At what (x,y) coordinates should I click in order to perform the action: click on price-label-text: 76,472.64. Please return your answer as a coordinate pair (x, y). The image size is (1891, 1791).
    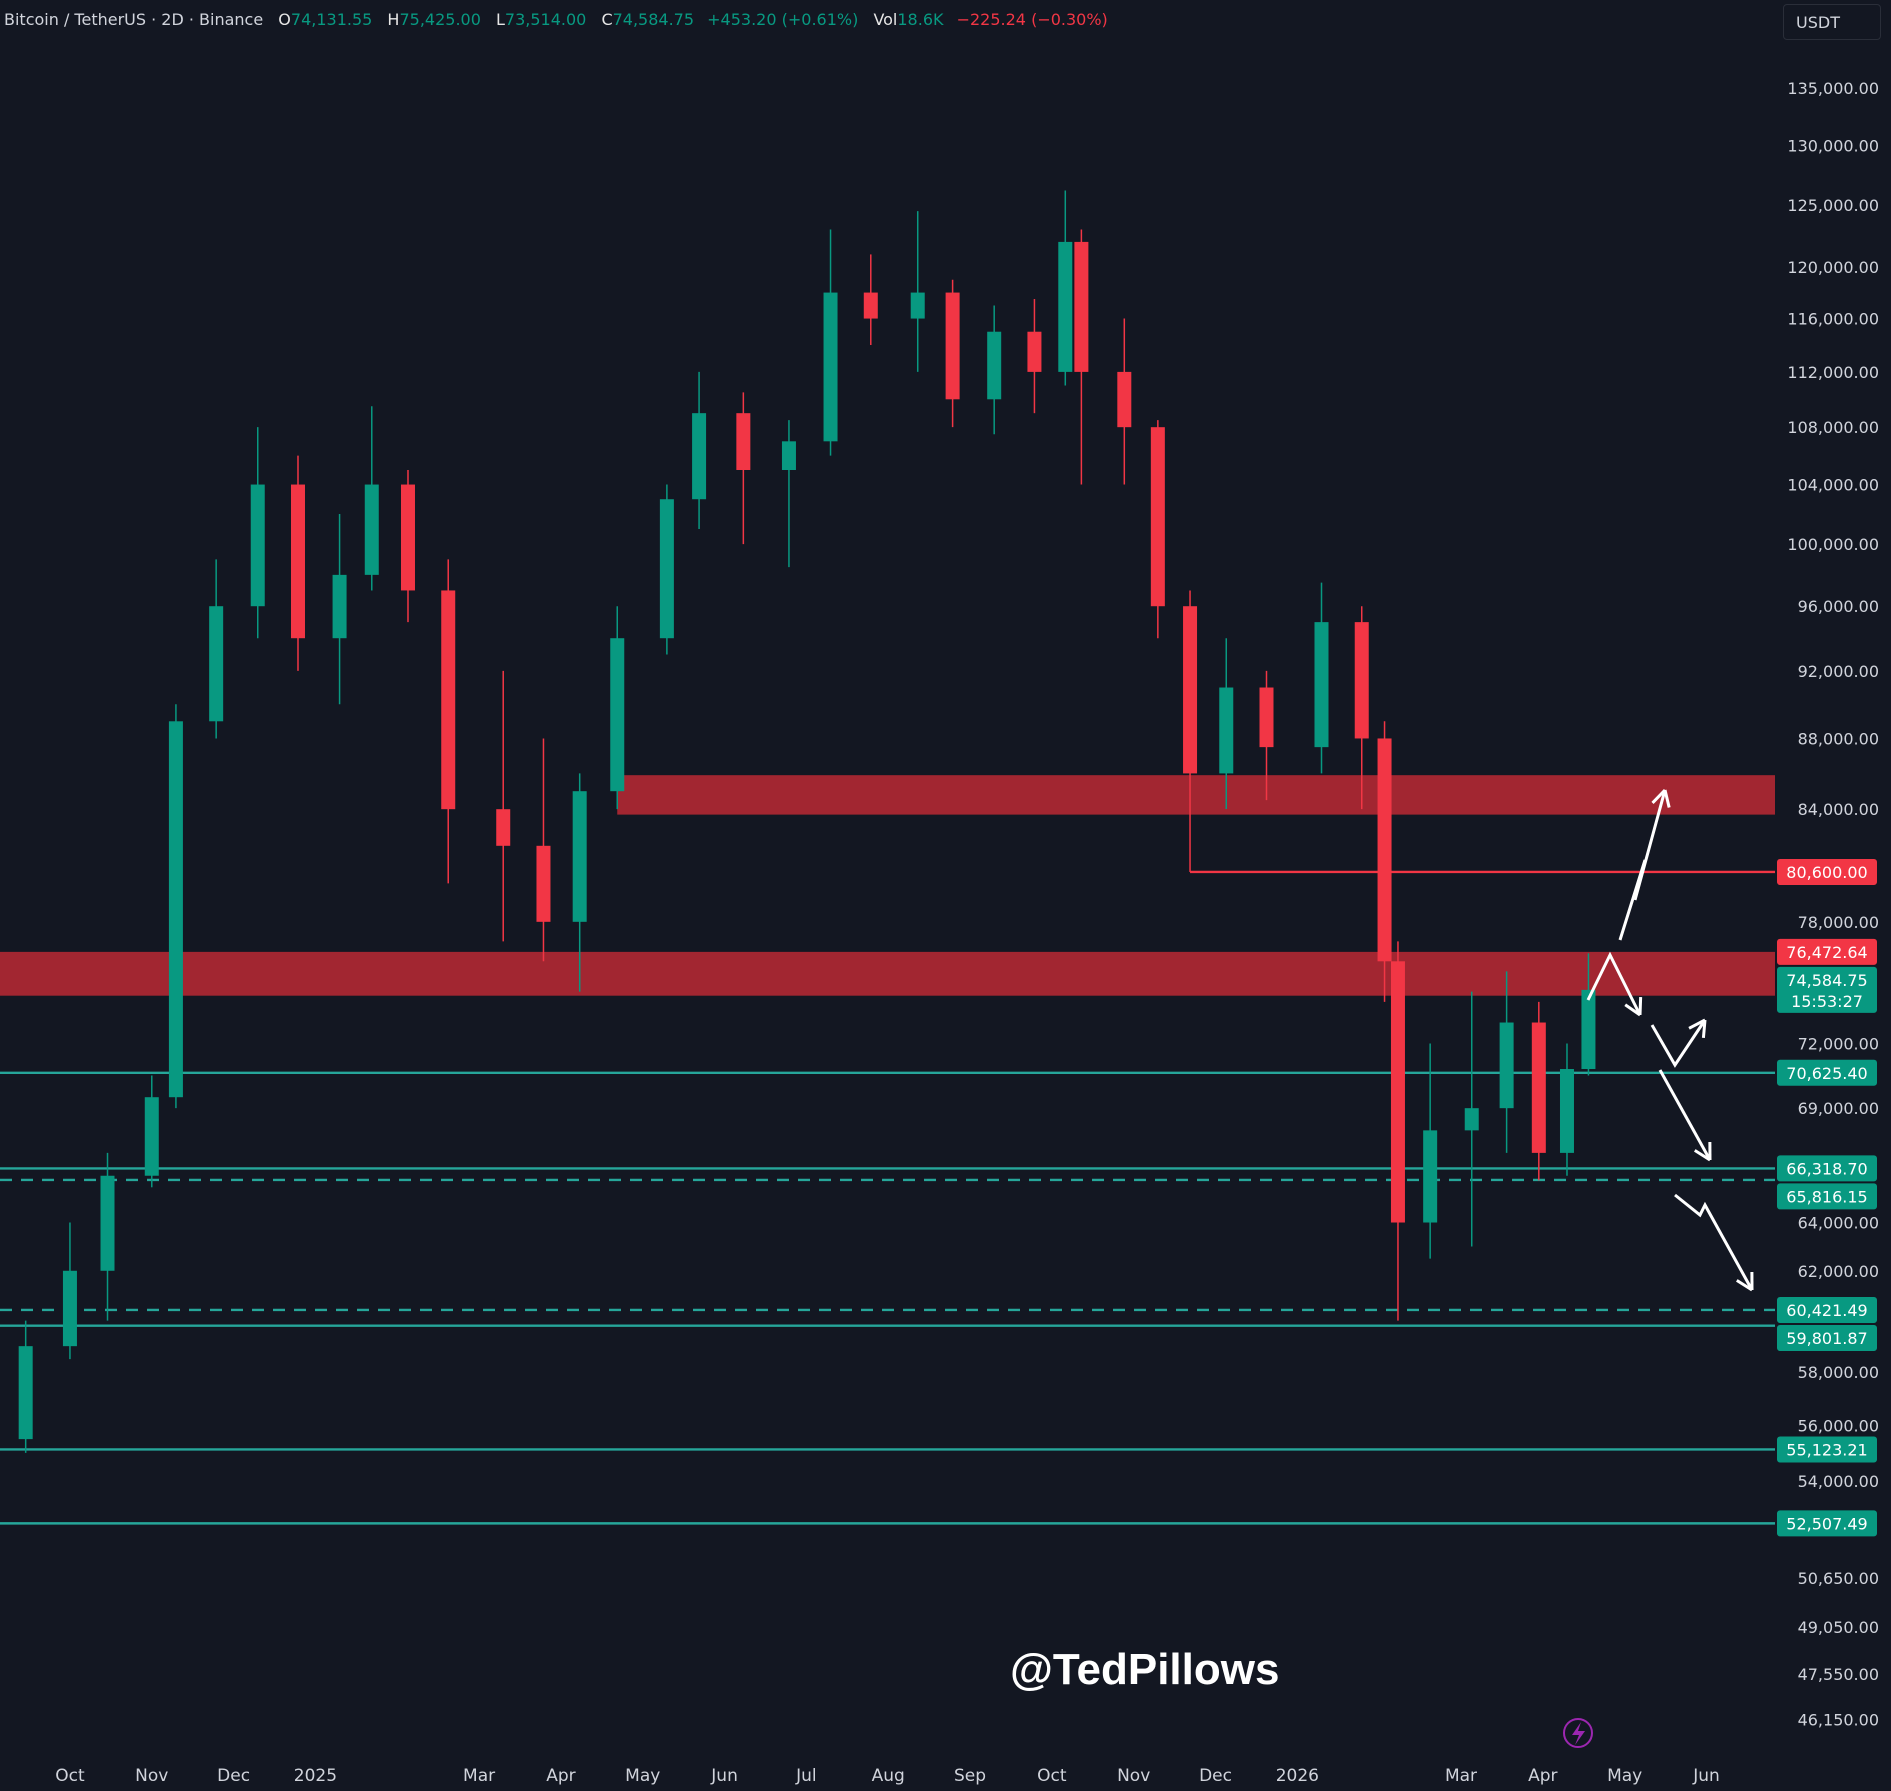
    Looking at the image, I should click on (1826, 952).